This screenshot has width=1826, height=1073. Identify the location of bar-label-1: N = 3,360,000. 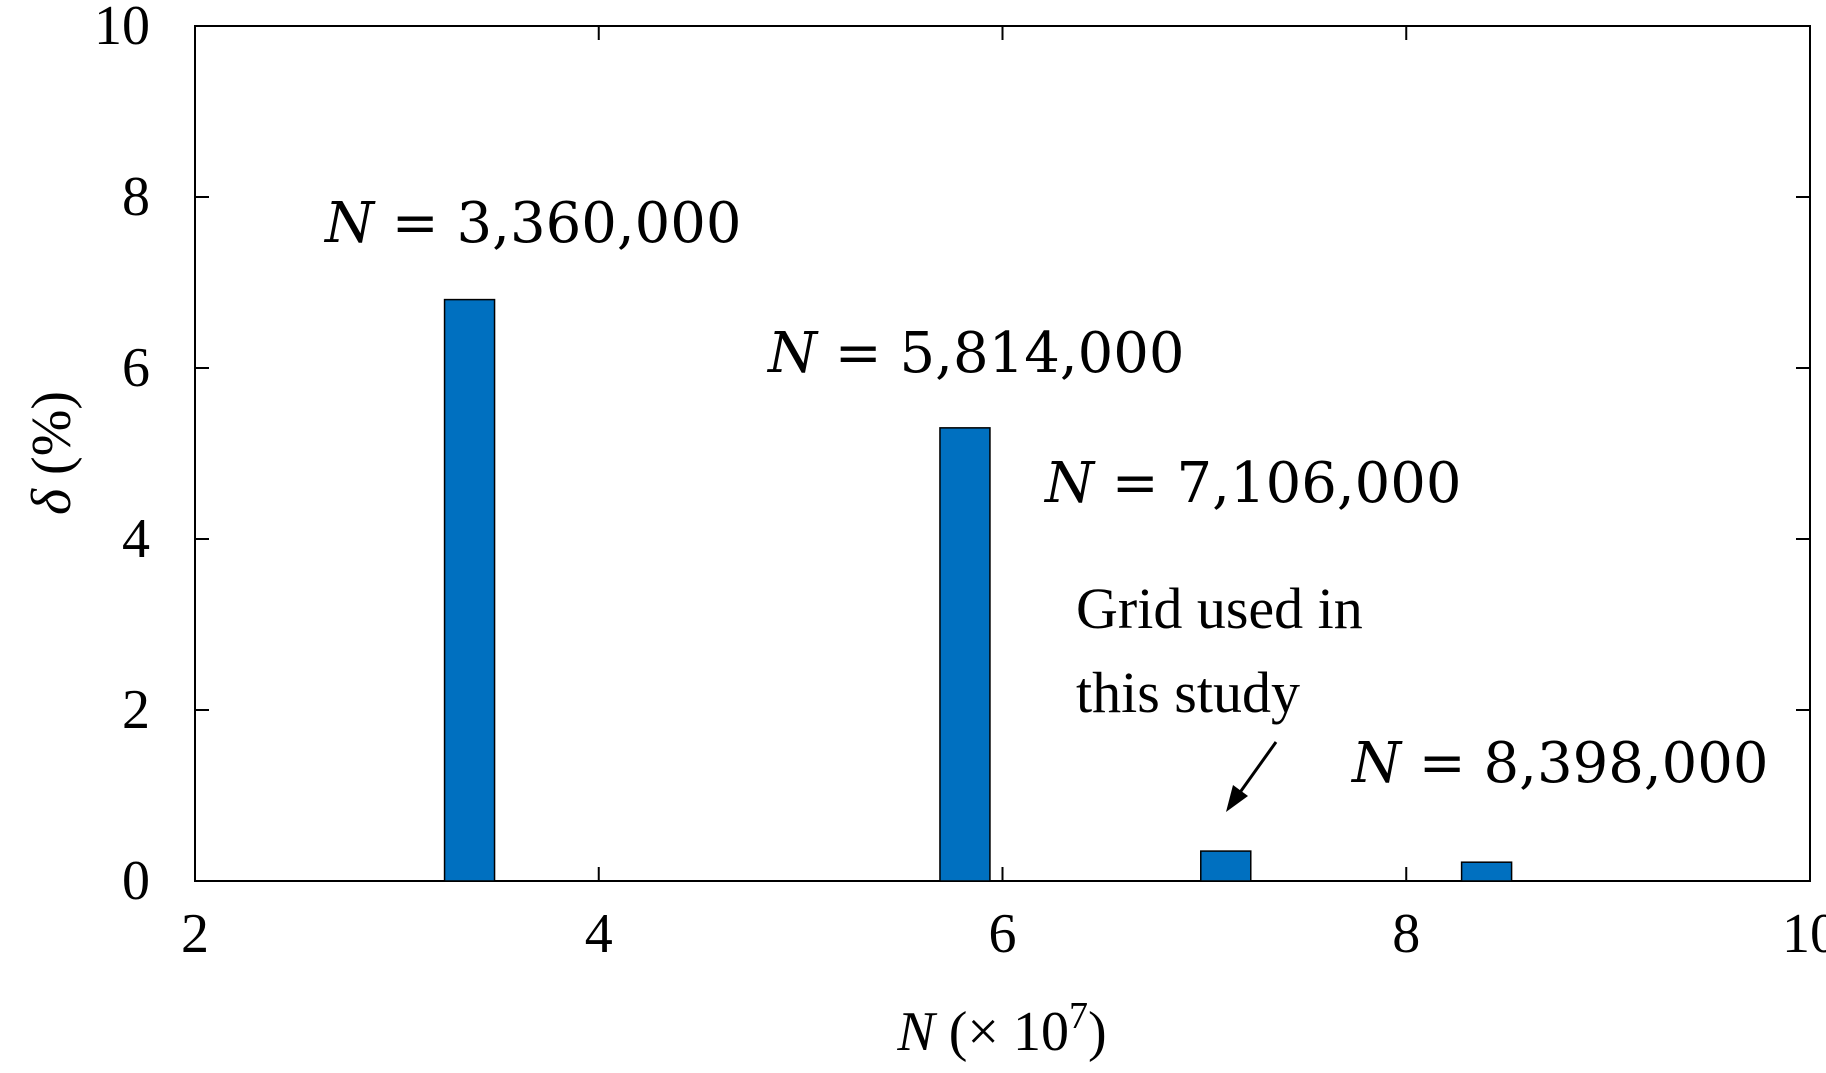
(532, 223).